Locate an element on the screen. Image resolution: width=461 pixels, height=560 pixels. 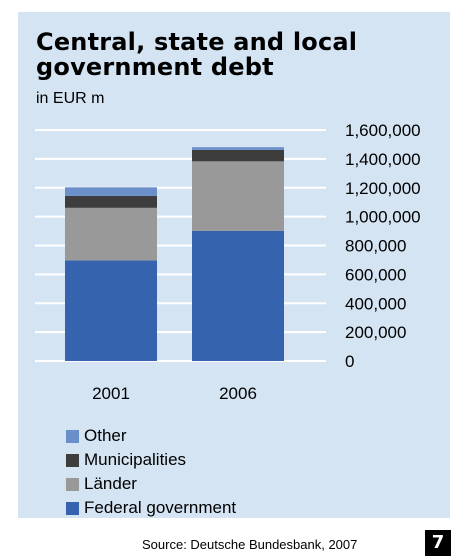
bar-federal-government-2006 is located at coordinates (238, 295).